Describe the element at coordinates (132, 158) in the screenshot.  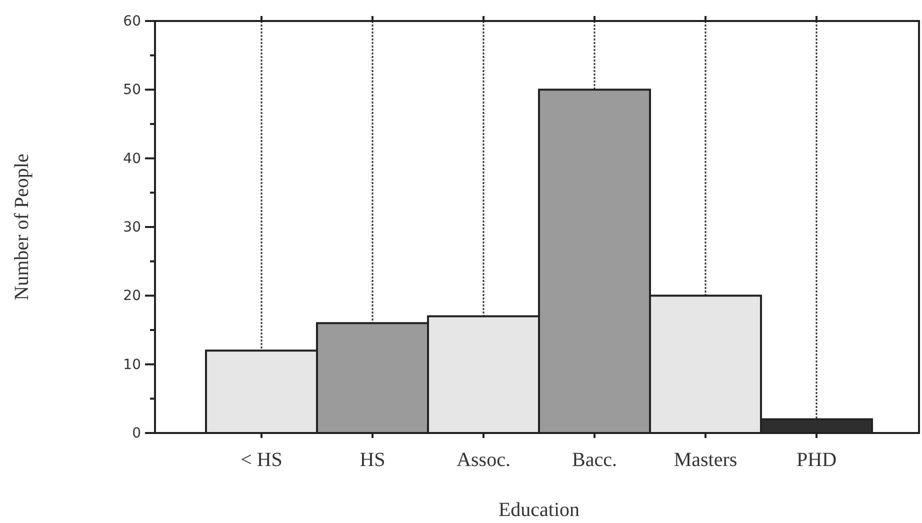
I see `y-tick-label: 40` at that location.